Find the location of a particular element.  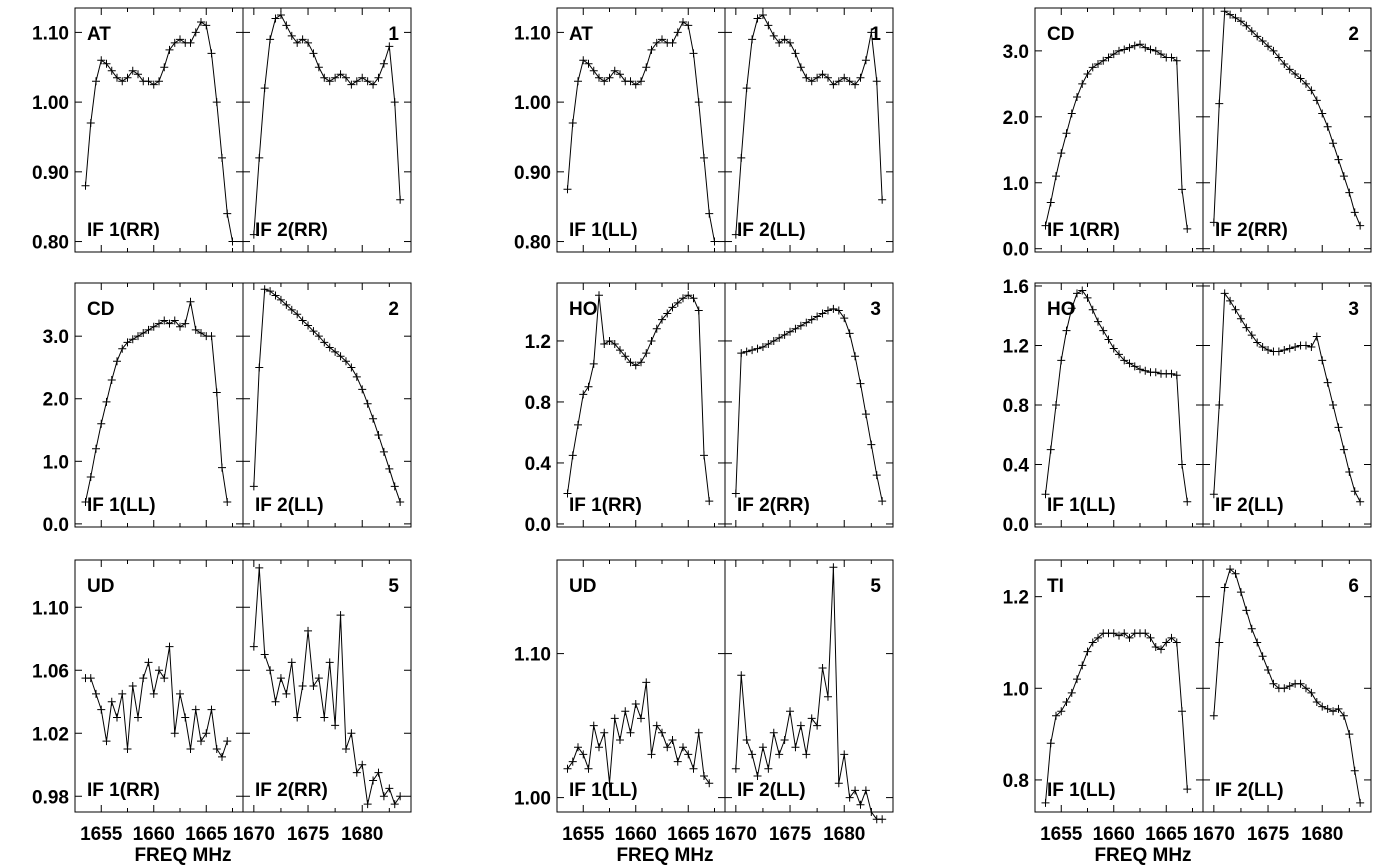

x-tick-label: 1680 is located at coordinates (1322, 834).